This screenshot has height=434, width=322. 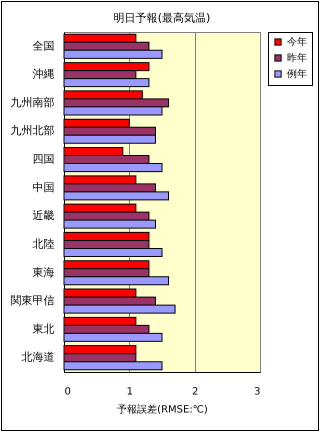 What do you see at coordinates (162, 18) in the screenshot?
I see `chart-title: 明日予報(最高気温)` at bounding box center [162, 18].